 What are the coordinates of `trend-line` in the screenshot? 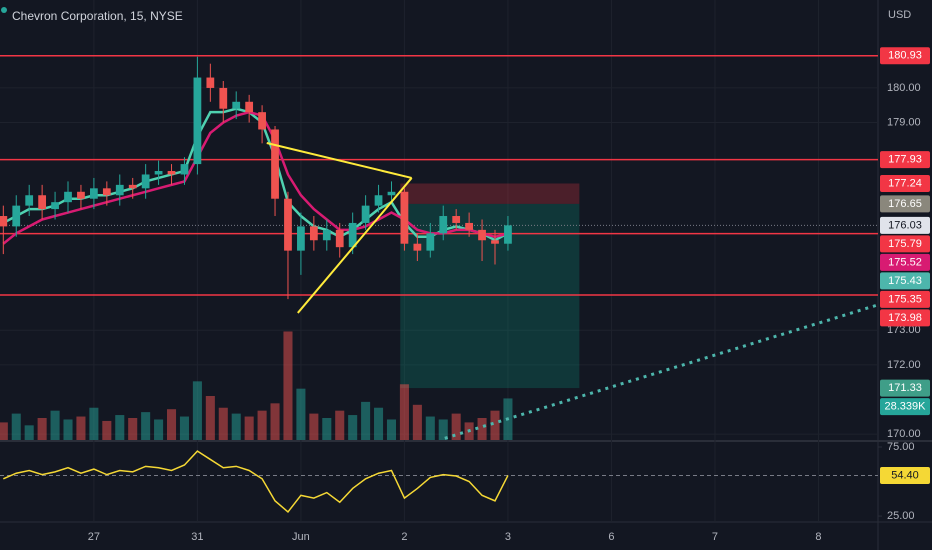 It's located at (661, 371).